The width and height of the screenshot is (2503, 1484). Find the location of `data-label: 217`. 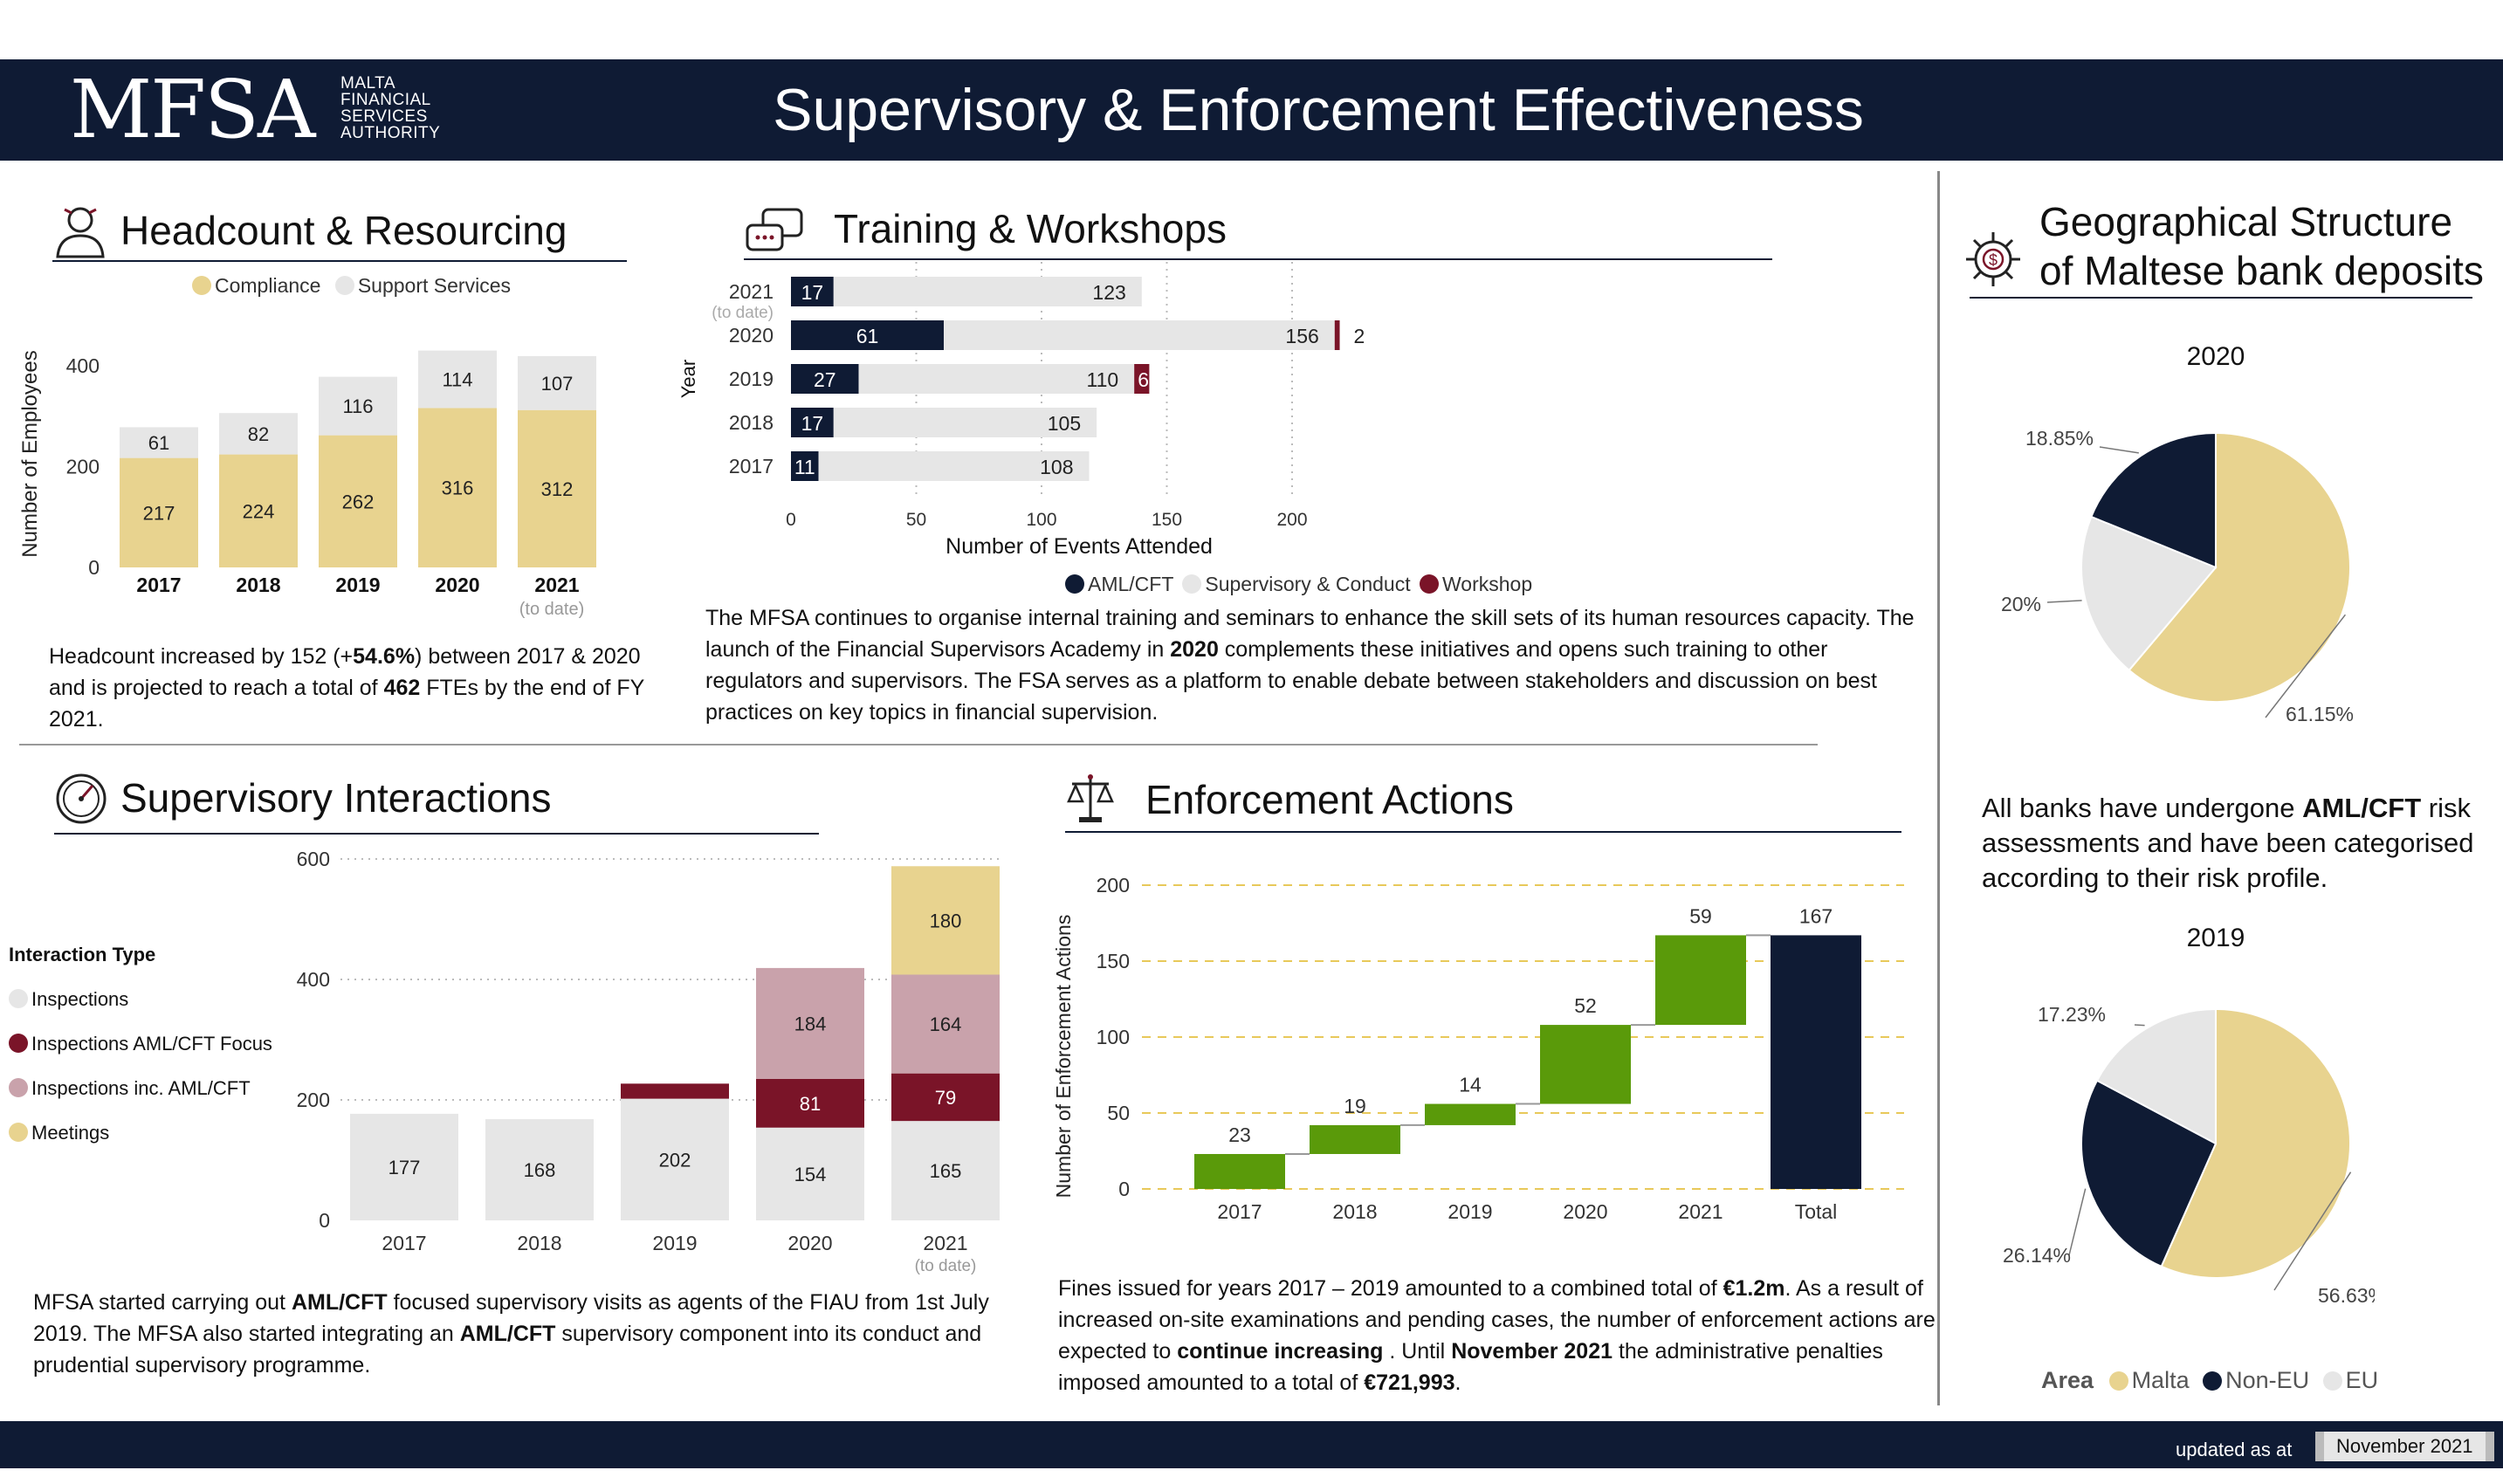

data-label: 217 is located at coordinates (159, 513).